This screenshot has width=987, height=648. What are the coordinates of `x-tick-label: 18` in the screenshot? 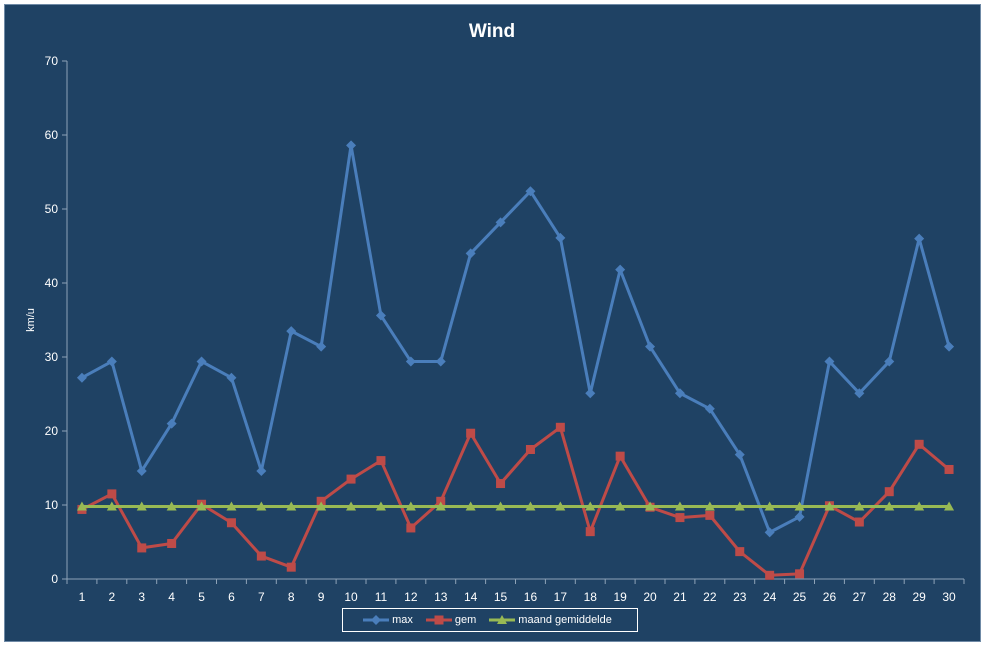 It's located at (591, 597).